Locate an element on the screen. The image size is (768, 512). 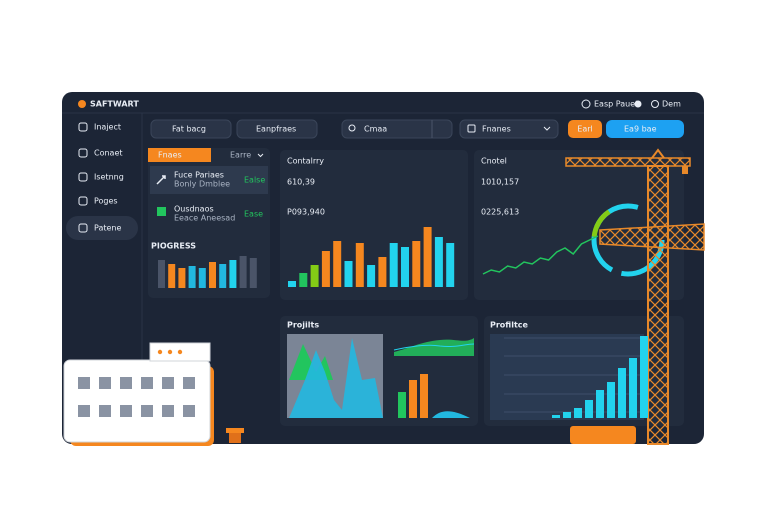
card-value: 610,39 is located at coordinates (301, 182).